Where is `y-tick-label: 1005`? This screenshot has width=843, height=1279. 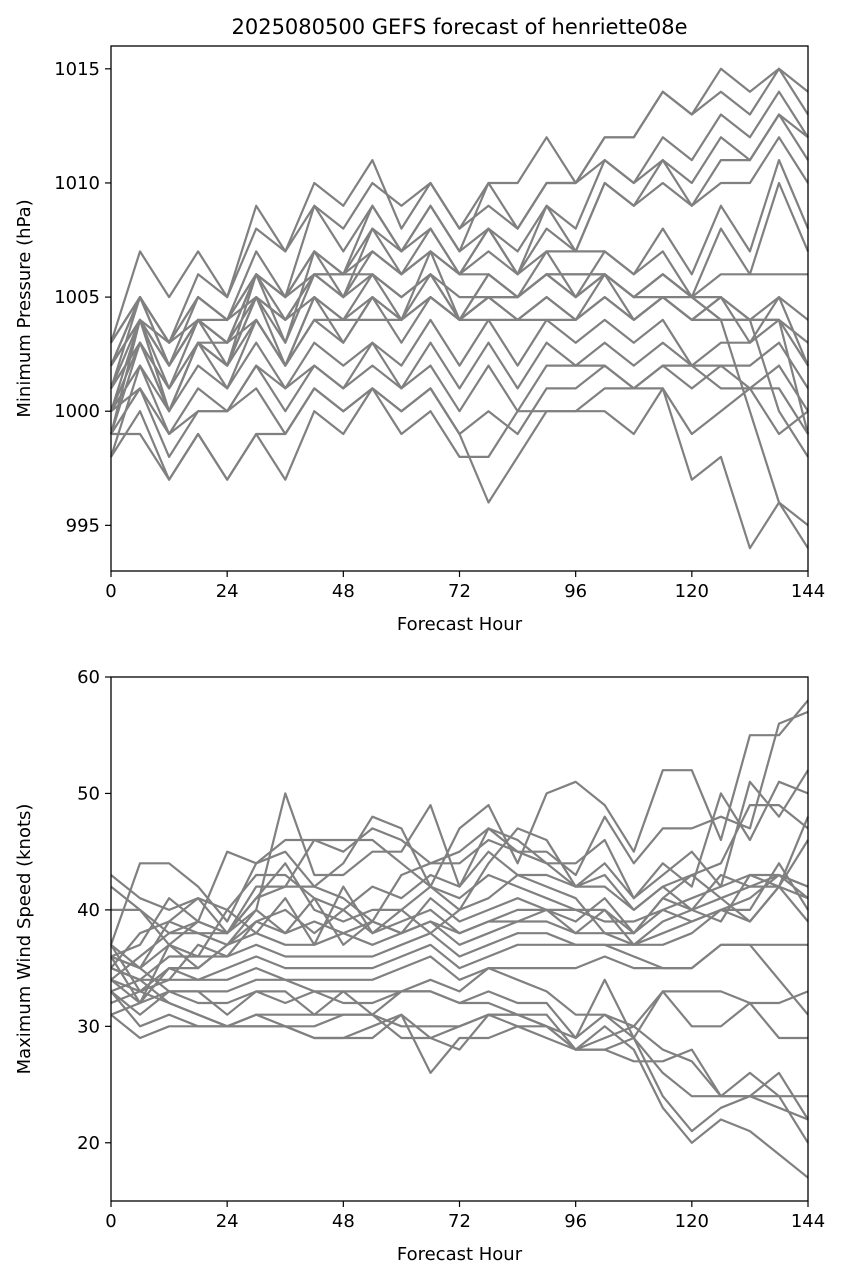
y-tick-label: 1005 is located at coordinates (77, 297).